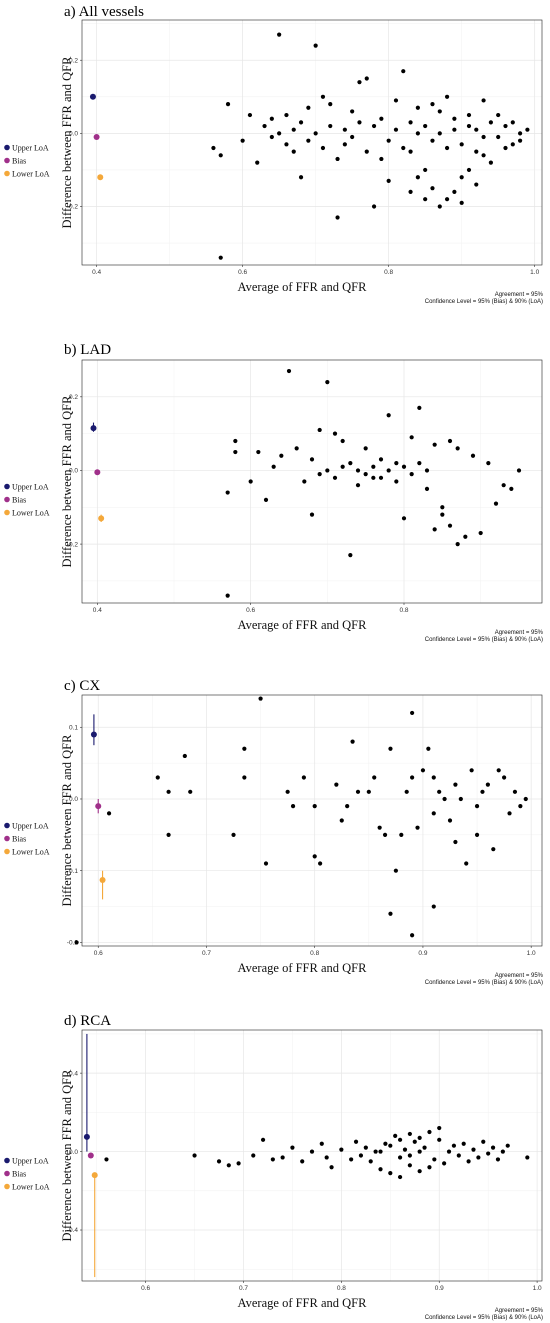  Describe the element at coordinates (370, 146) in the screenshot. I see `data-points` at that location.